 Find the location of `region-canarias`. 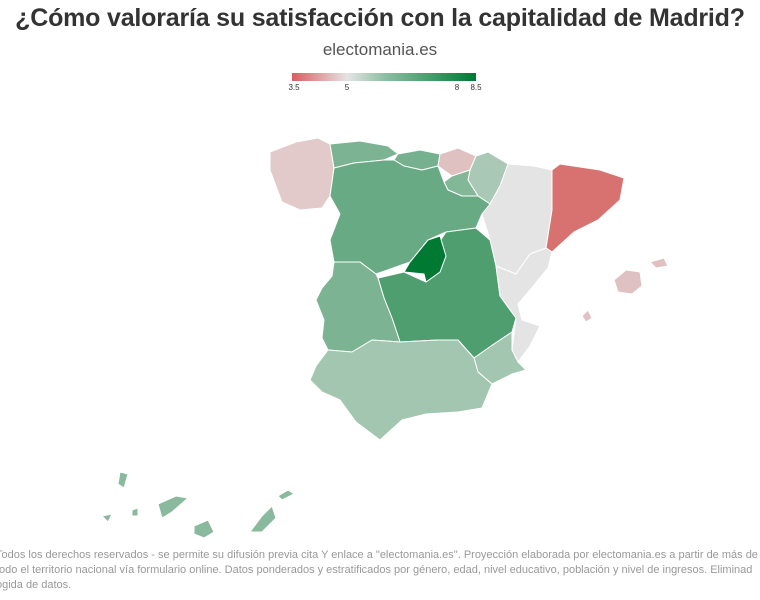

region-canarias is located at coordinates (198, 505).